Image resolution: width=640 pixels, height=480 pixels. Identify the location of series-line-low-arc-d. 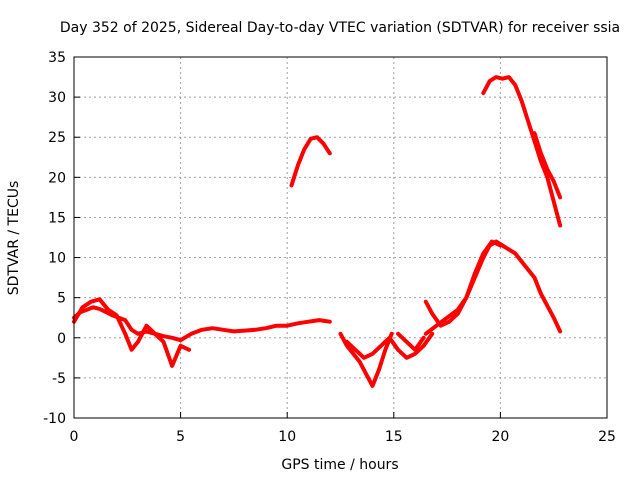
(366, 359).